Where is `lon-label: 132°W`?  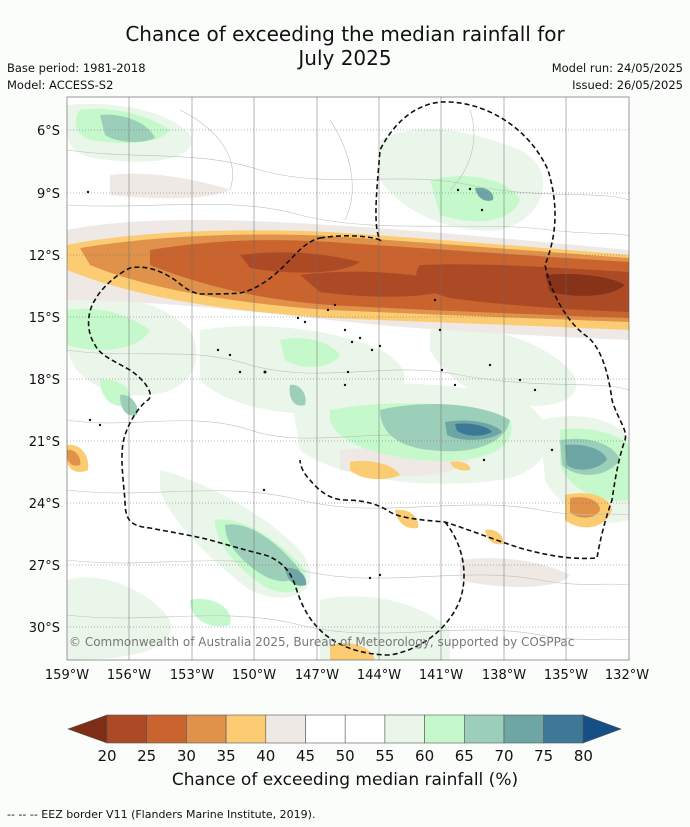 lon-label: 132°W is located at coordinates (627, 675).